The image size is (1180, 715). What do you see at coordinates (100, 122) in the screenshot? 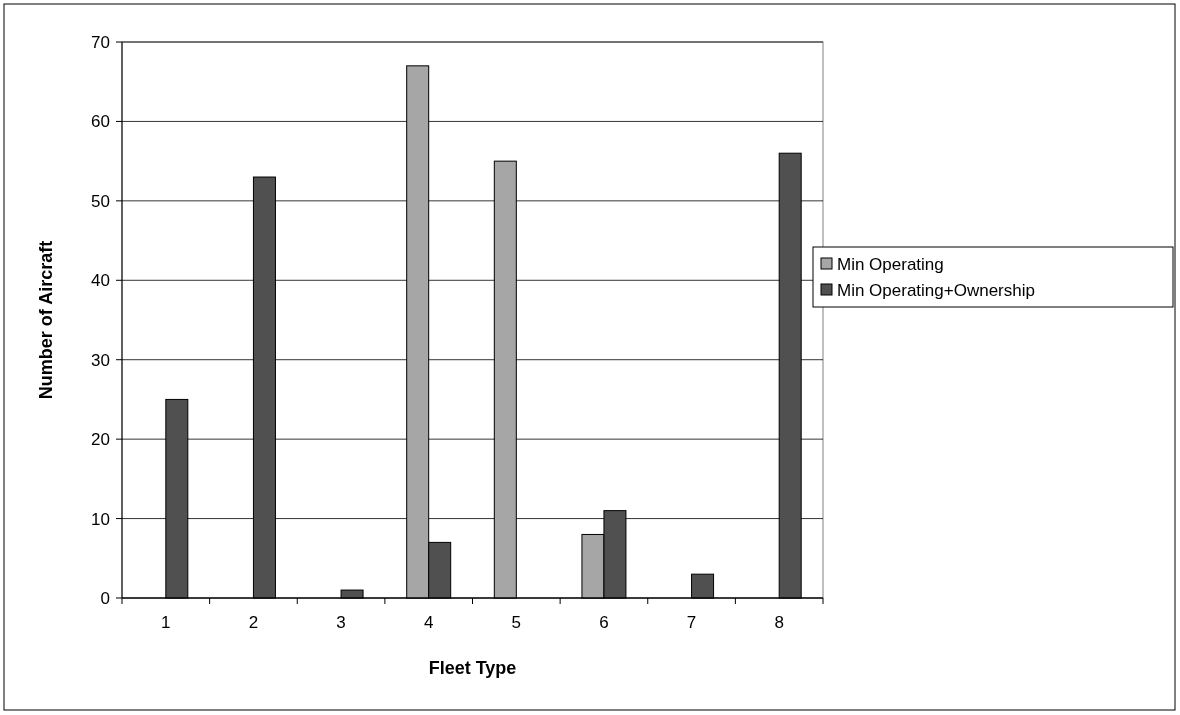
I see `y-tick-label: 60` at bounding box center [100, 122].